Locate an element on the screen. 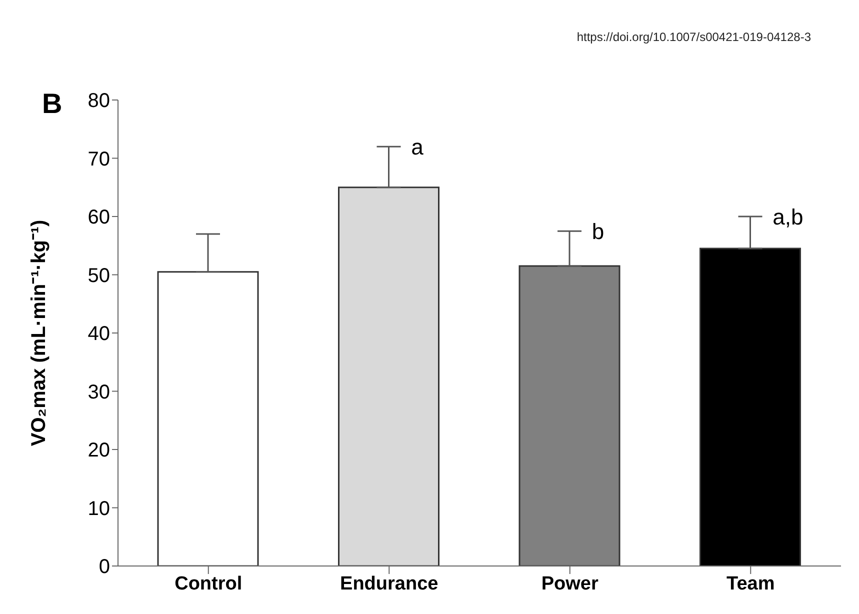  text: https://doi.org/10.1007/s00421-019-04128-3 is located at coordinates (693, 37).